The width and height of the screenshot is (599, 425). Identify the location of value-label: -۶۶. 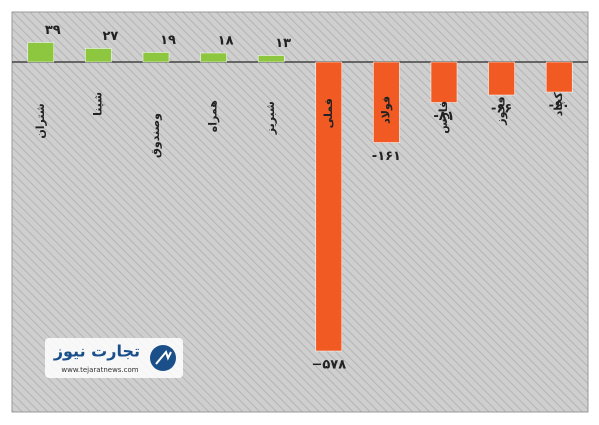
(501, 109).